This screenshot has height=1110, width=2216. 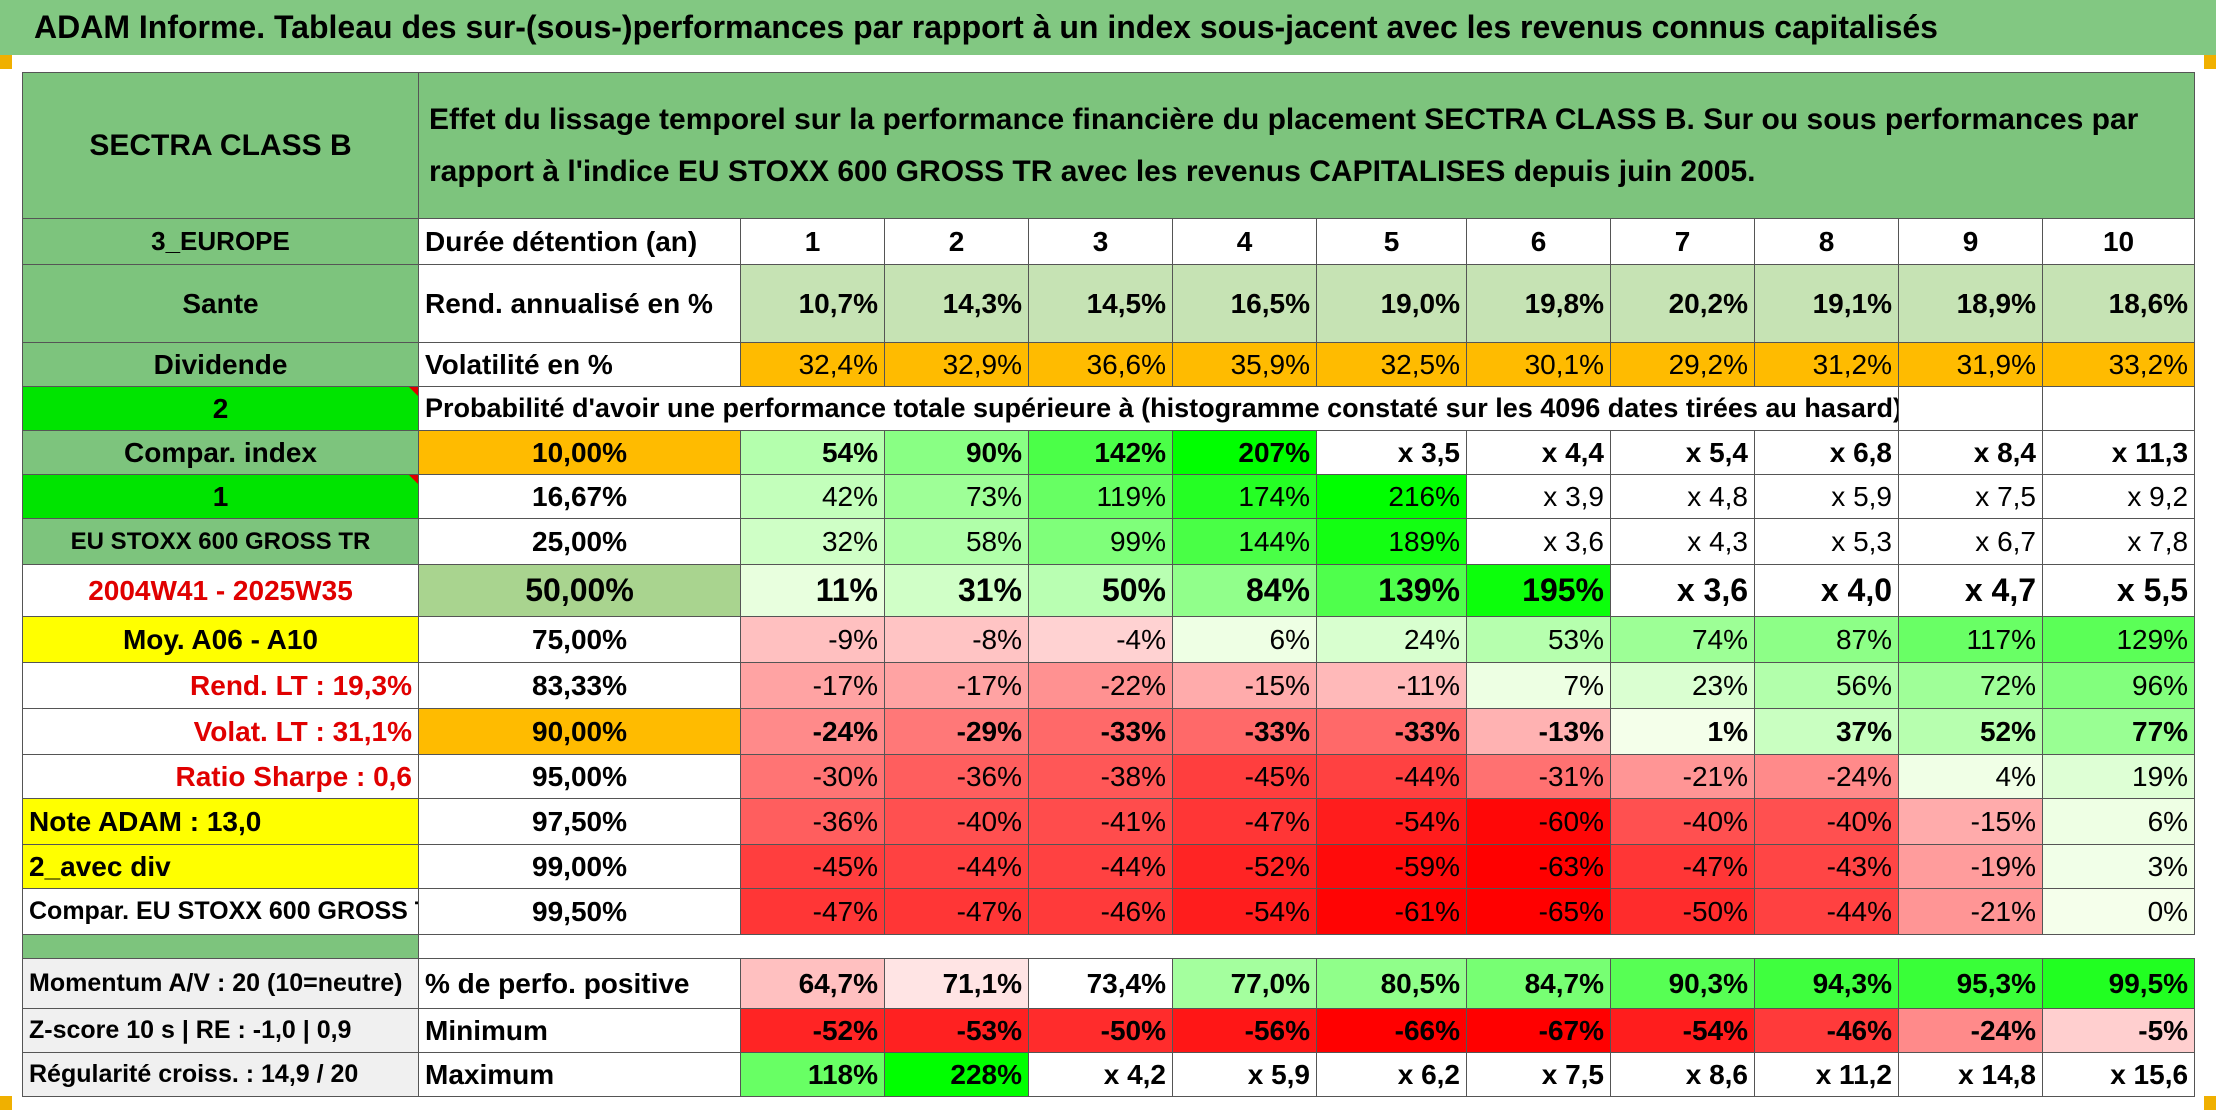 I want to click on long-term-volatility: Volat. LT : 31,1%, so click(x=220, y=731).